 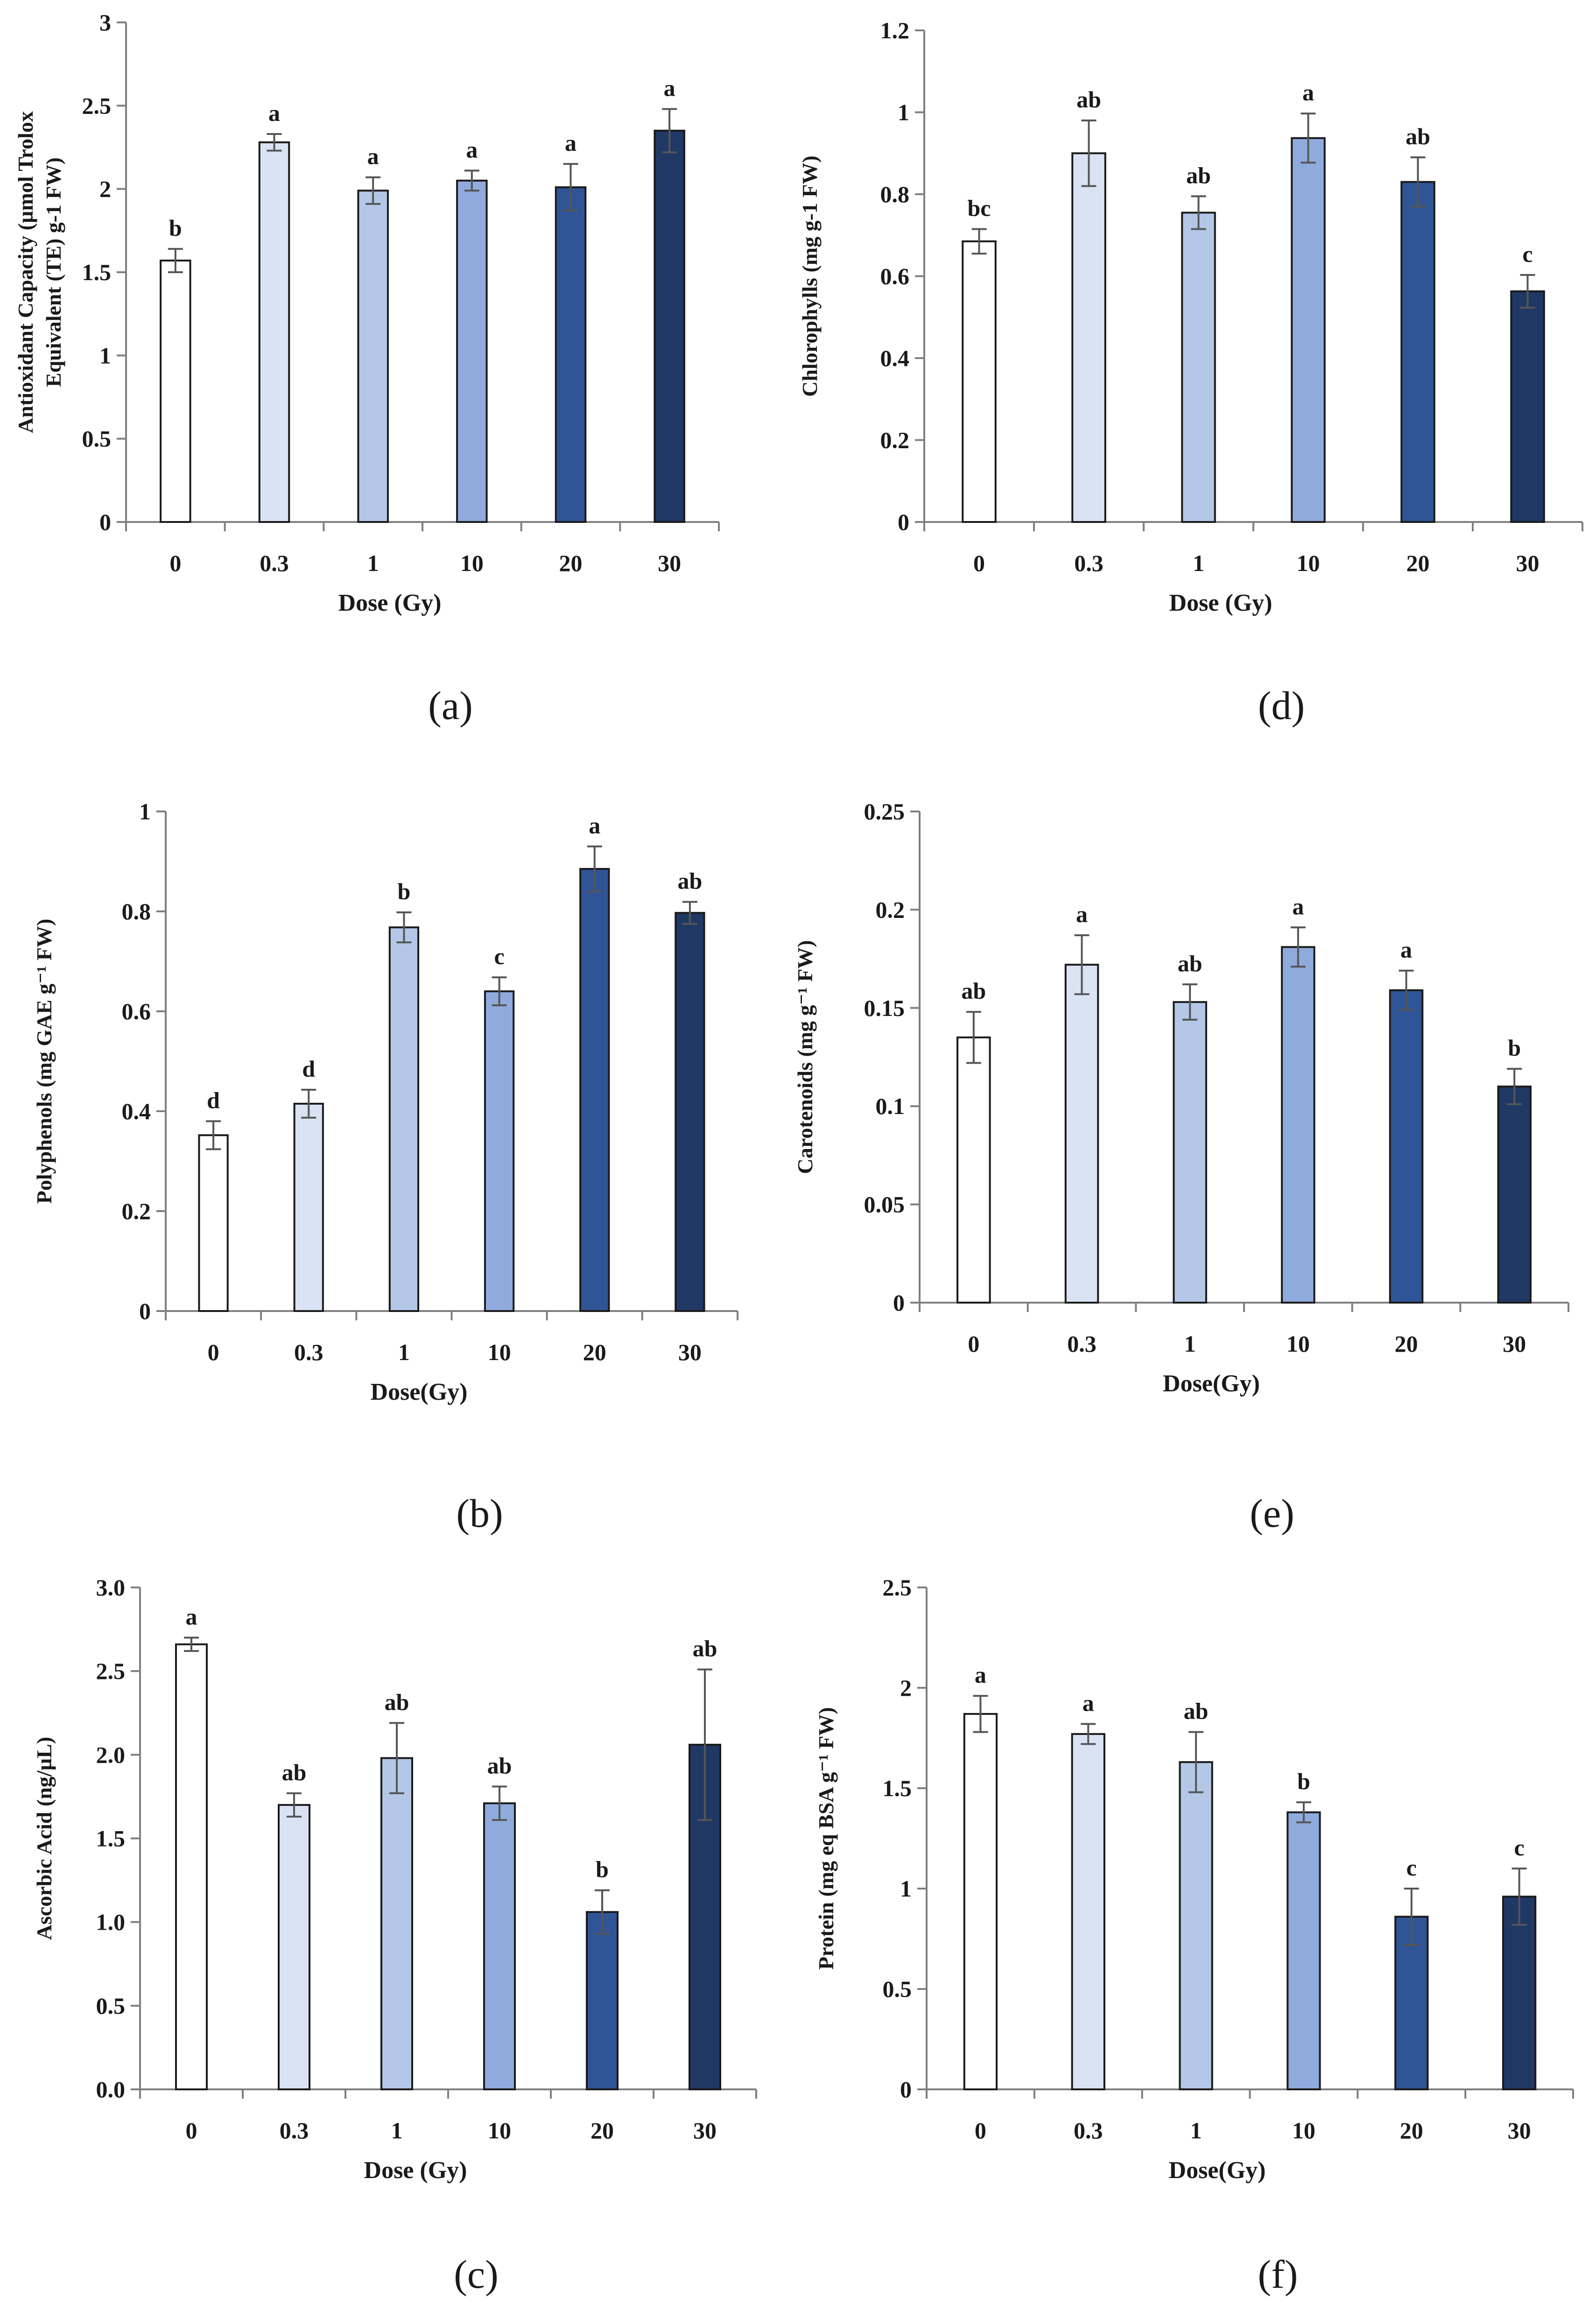 I want to click on panel-b-panel-label: (b), so click(x=479, y=1514).